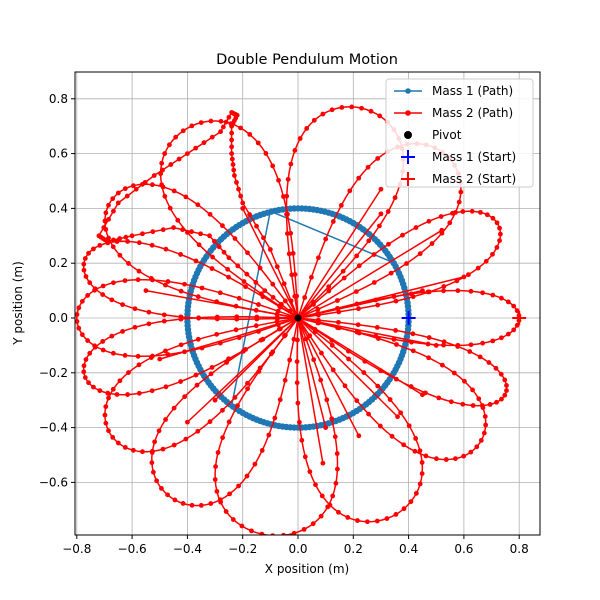  What do you see at coordinates (474, 179) in the screenshot?
I see `legend-label: Mass 2 (Start)` at bounding box center [474, 179].